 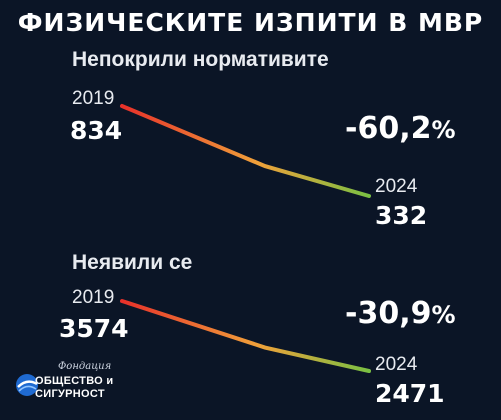 I want to click on chart-2-end-value: 2471, so click(x=410, y=393).